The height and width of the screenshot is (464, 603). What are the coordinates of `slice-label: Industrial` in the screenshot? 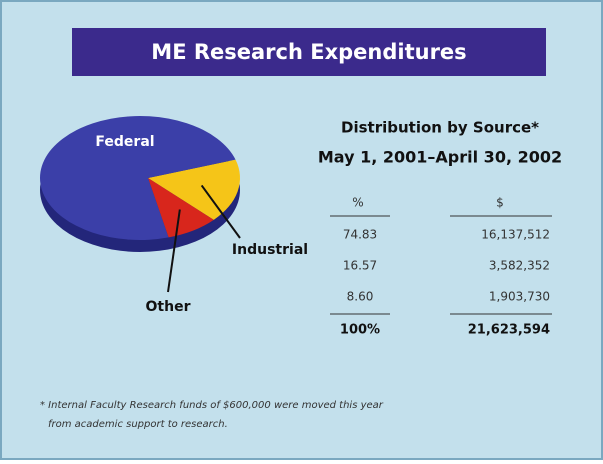 It's located at (270, 250).